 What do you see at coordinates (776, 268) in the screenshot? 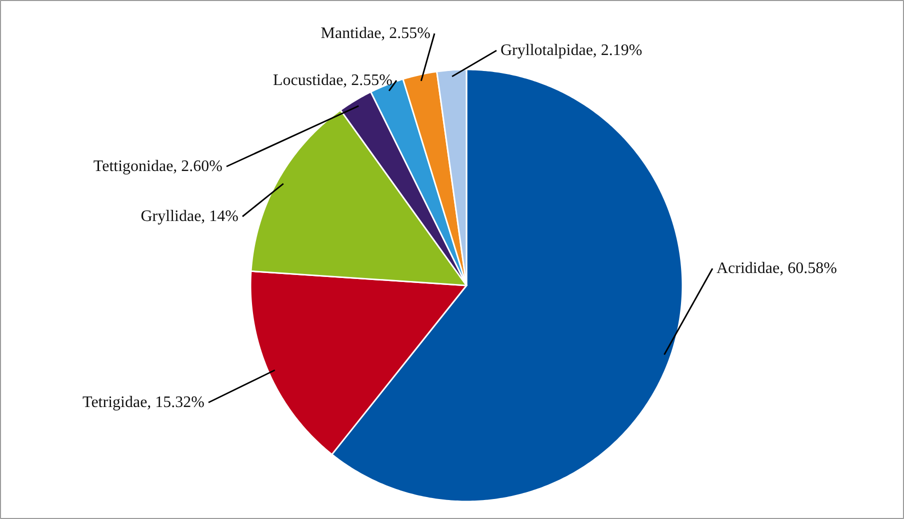
I see `slice-label: Acrididae, 60.58%` at bounding box center [776, 268].